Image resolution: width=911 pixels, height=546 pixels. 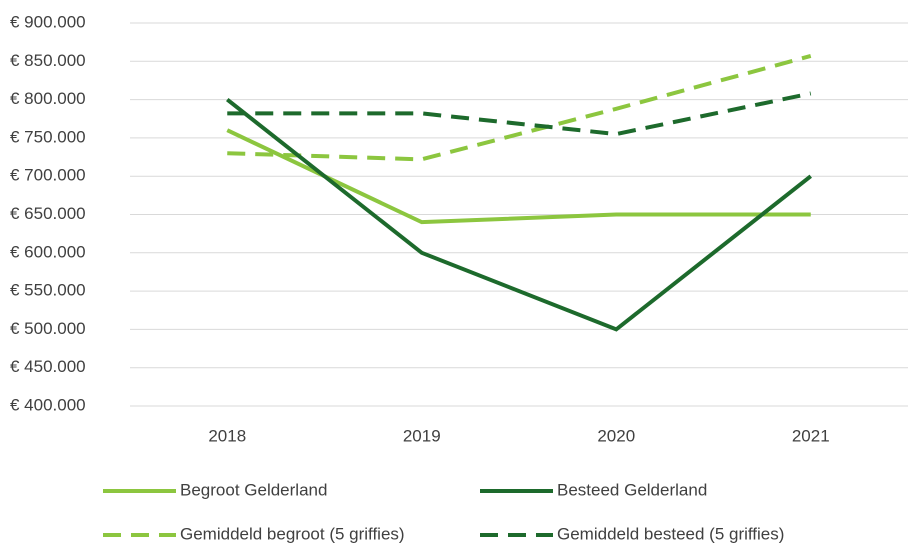 I want to click on y-tick-label: € 500.000, so click(x=48, y=328).